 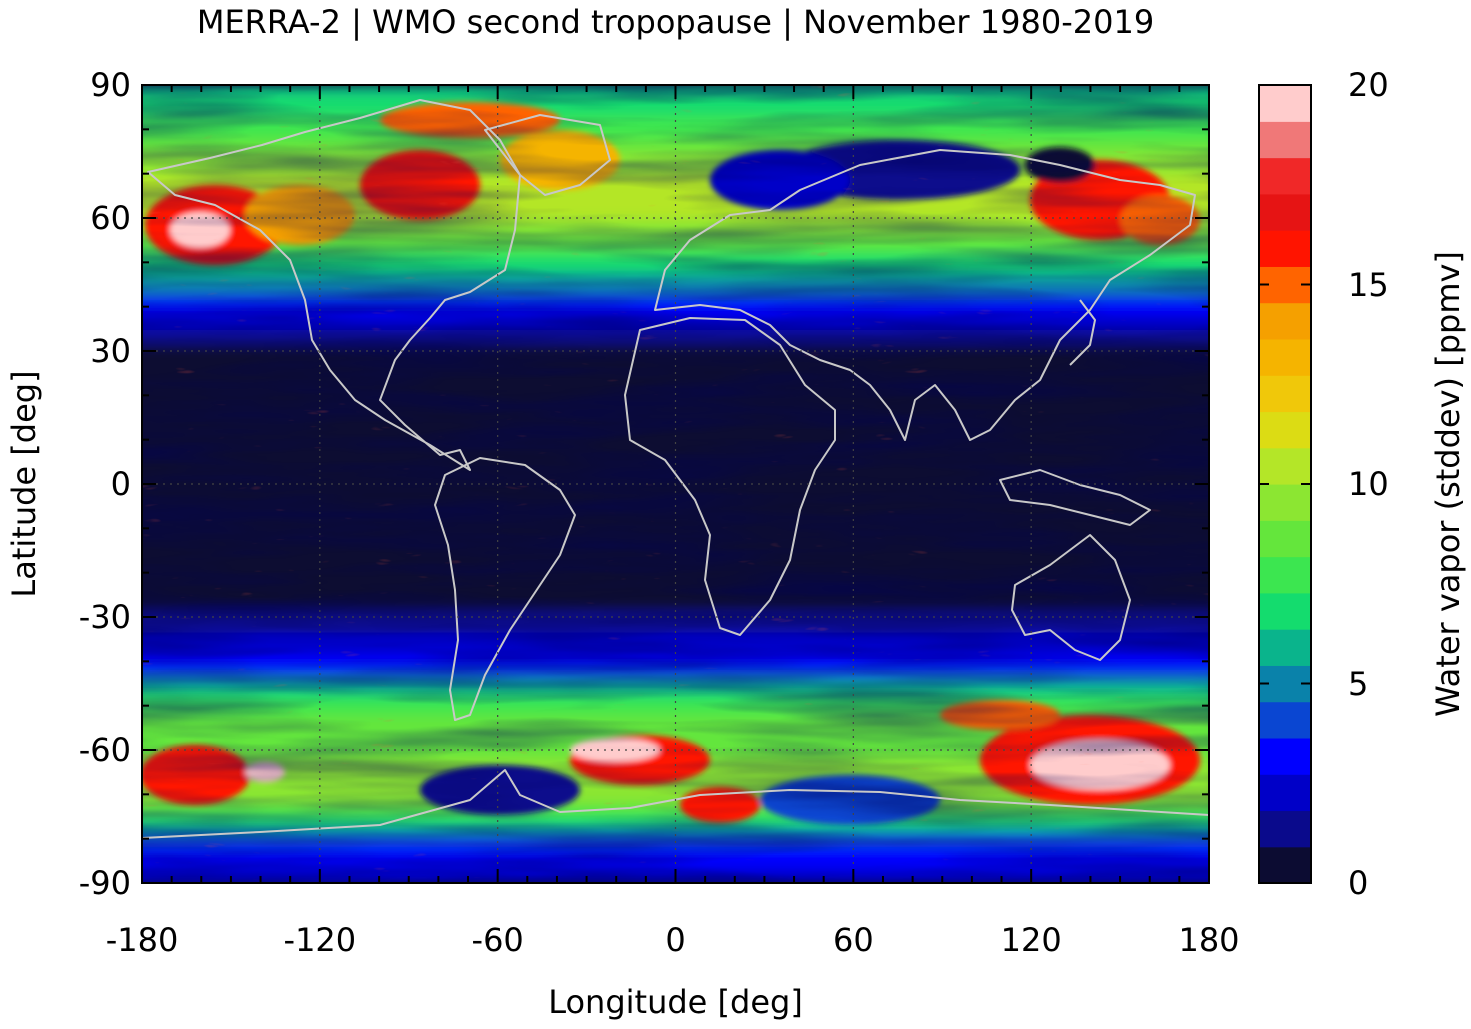 What do you see at coordinates (1358, 883) in the screenshot?
I see `colorbar-tick-label: 0` at bounding box center [1358, 883].